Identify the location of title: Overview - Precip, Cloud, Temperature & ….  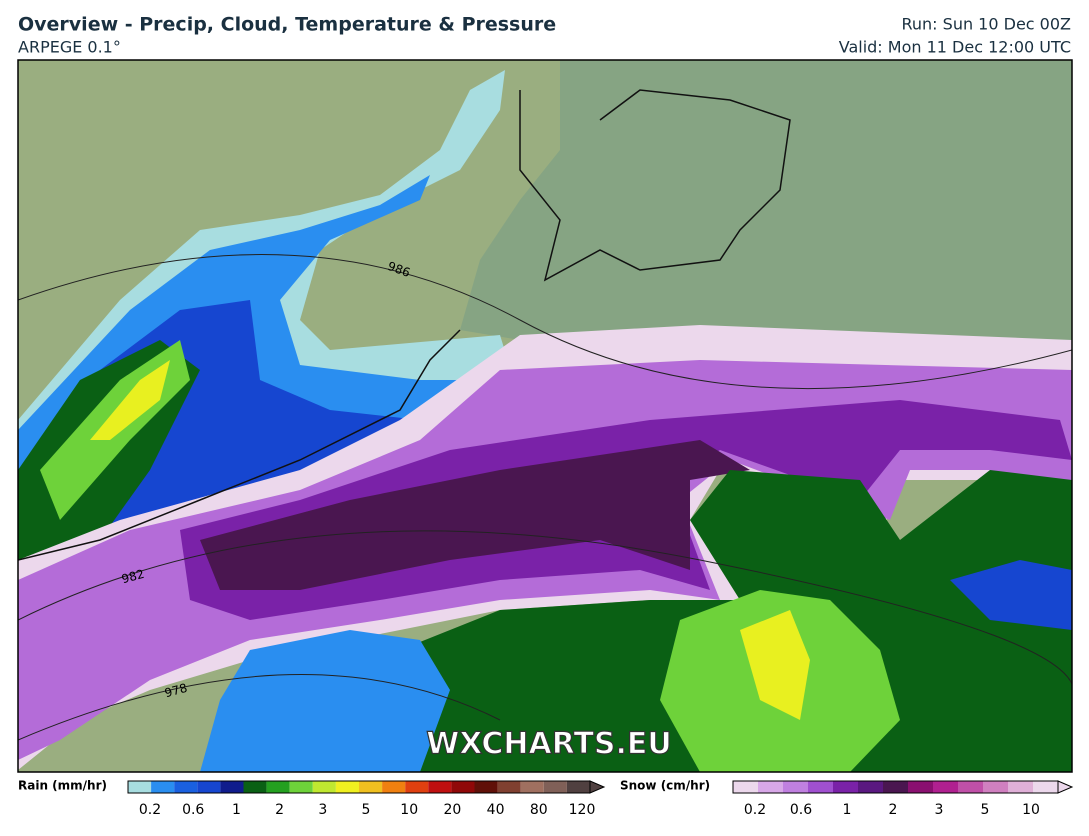
(287, 25).